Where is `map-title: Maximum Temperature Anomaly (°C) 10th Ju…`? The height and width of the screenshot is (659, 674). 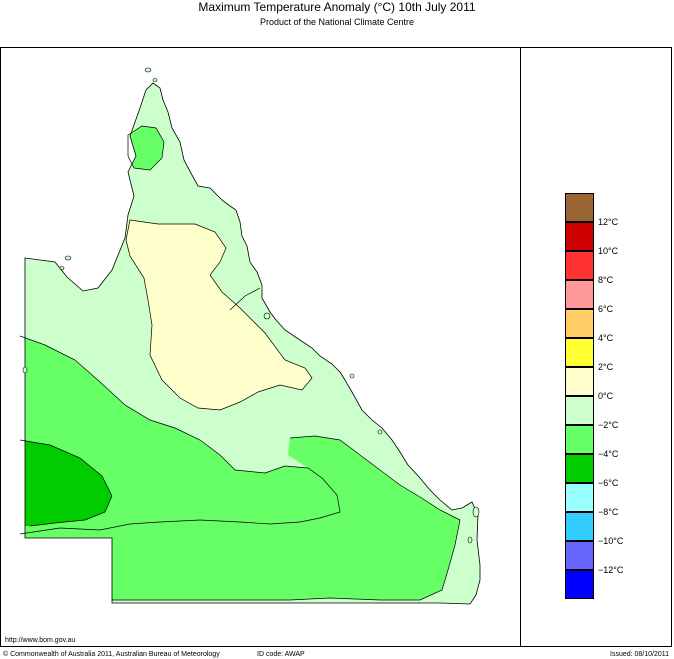
map-title: Maximum Temperature Anomaly (°C) 10th Ju… is located at coordinates (337, 7).